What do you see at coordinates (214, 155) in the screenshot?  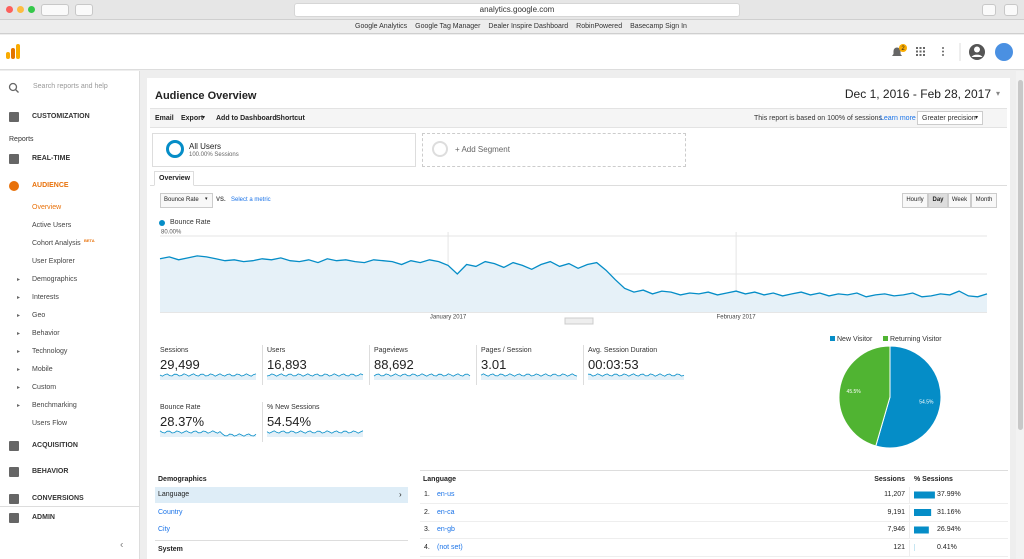 I see `segment-share: 100.00% Sessions` at bounding box center [214, 155].